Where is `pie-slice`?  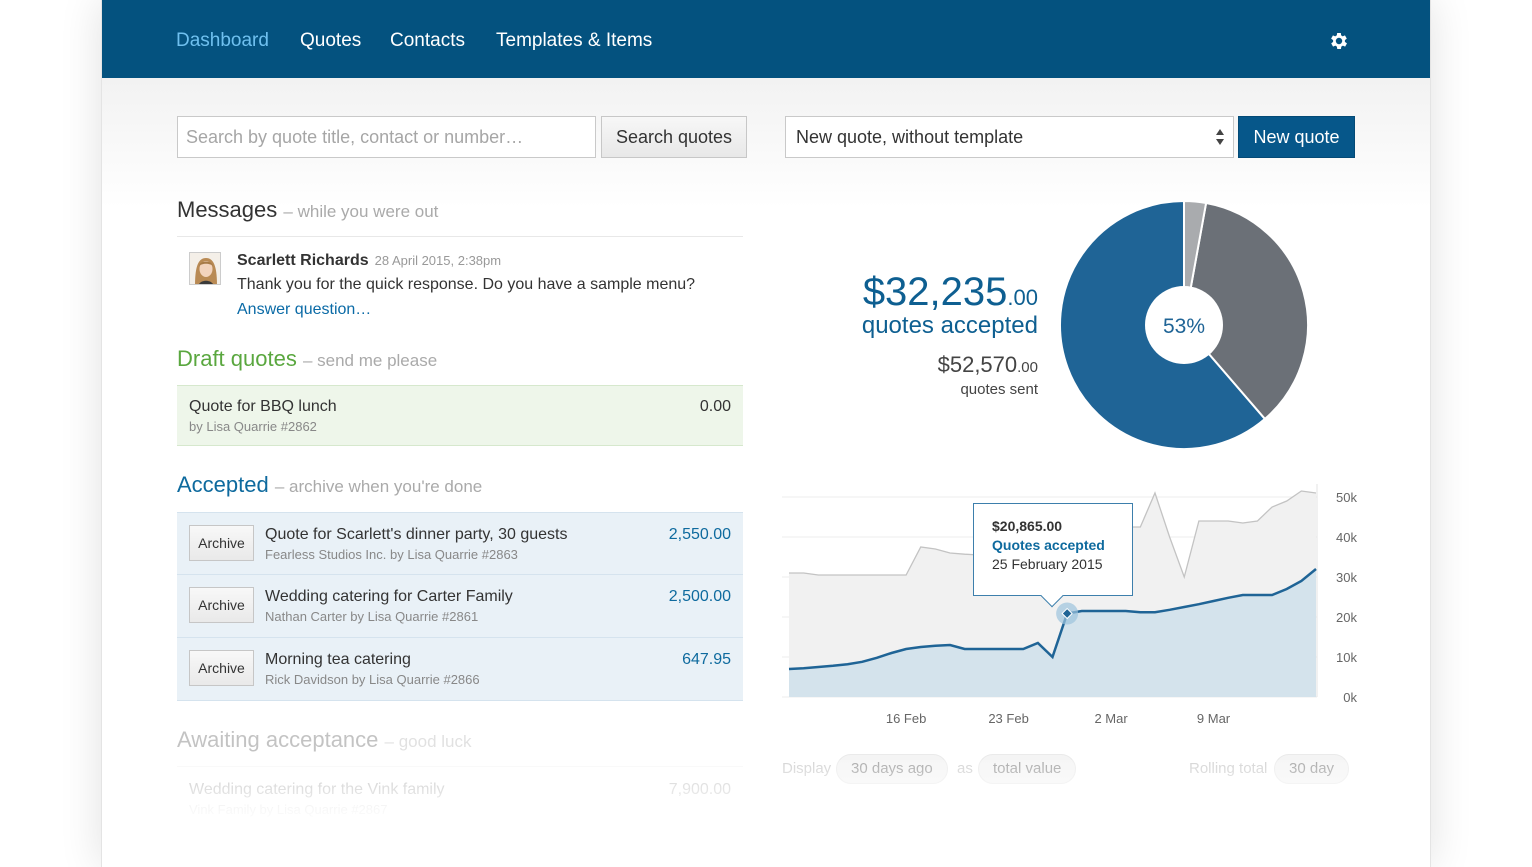 pie-slice is located at coordinates (1245, 311).